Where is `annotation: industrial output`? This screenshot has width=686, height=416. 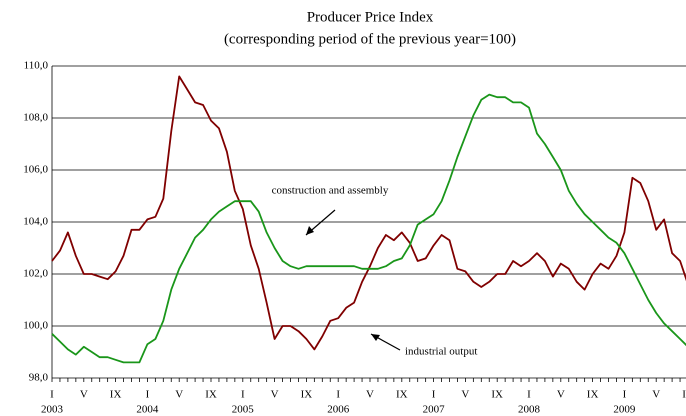
annotation: industrial output is located at coordinates (441, 352).